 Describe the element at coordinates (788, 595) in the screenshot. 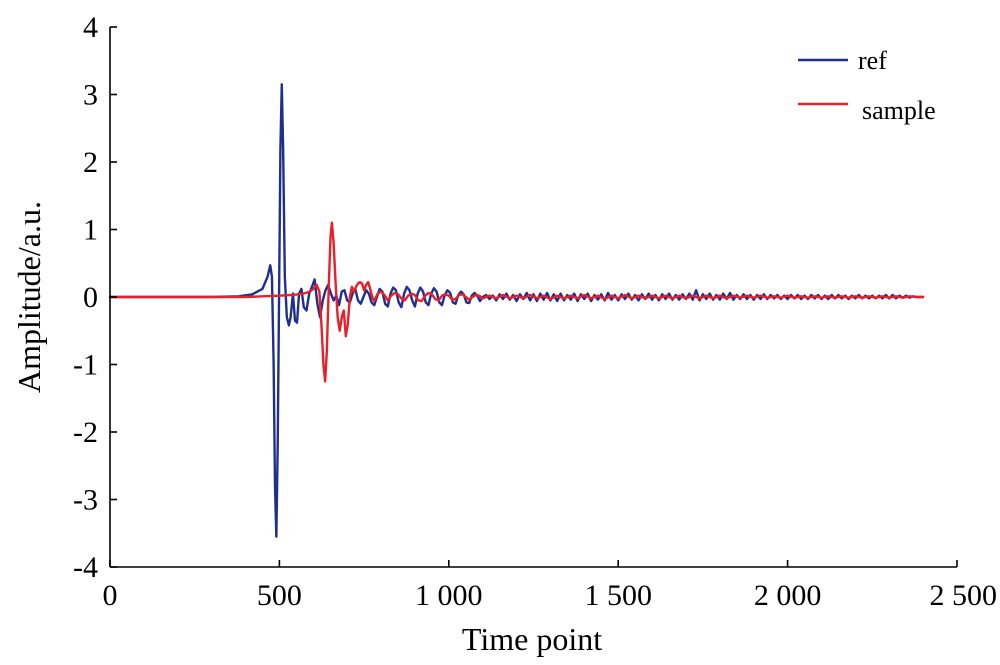

I see `x-tick-label: 2 000` at that location.